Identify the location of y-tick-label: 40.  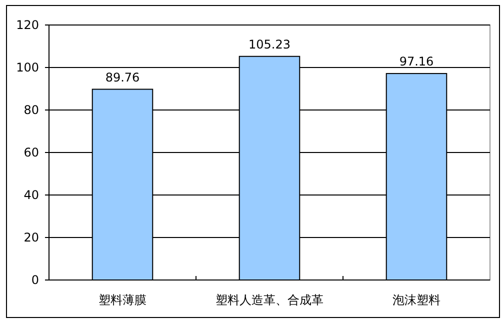
(31, 195).